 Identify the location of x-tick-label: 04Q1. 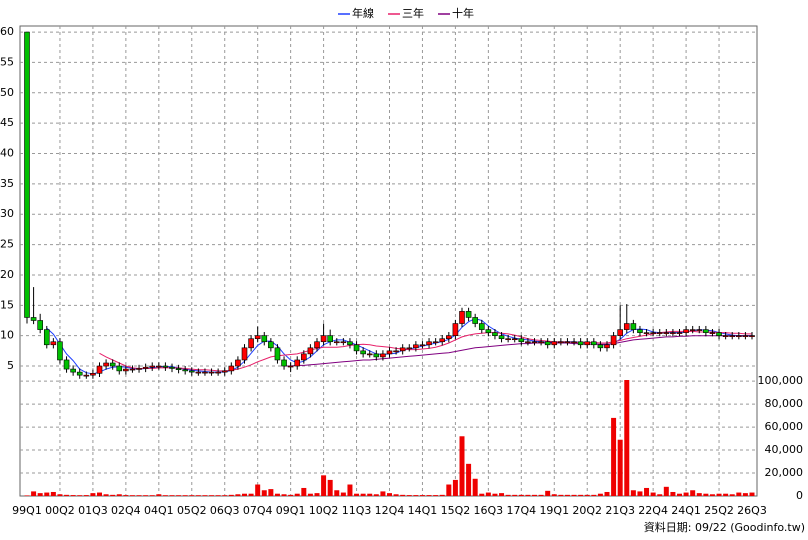
(159, 510).